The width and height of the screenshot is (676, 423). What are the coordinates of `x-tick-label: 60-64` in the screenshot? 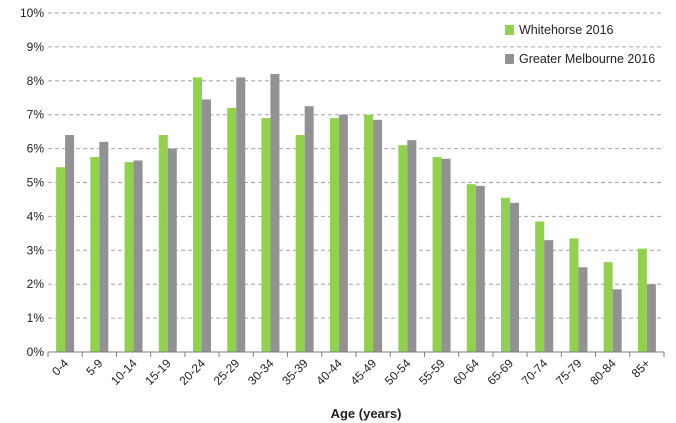 It's located at (466, 372).